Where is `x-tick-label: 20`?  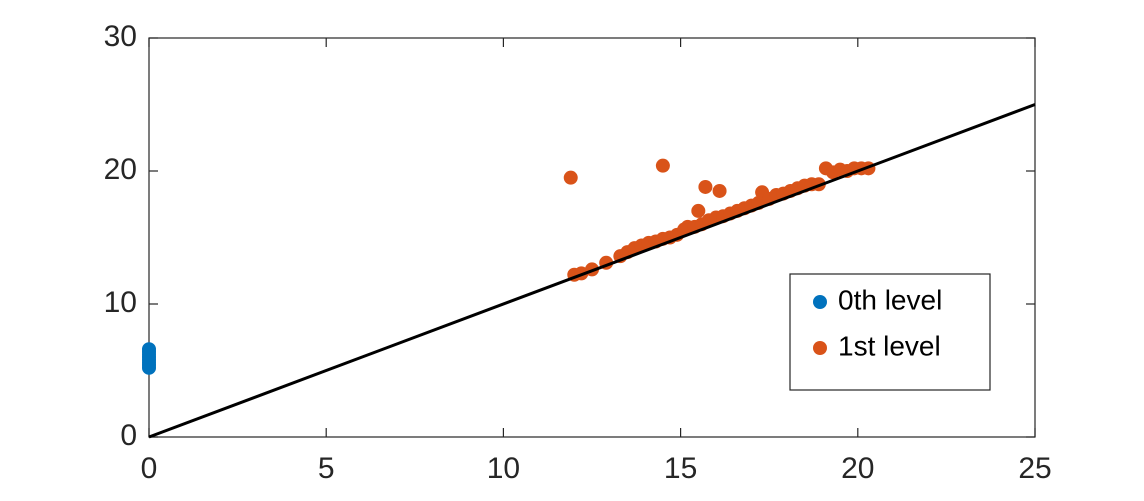
x-tick-label: 20 is located at coordinates (857, 468).